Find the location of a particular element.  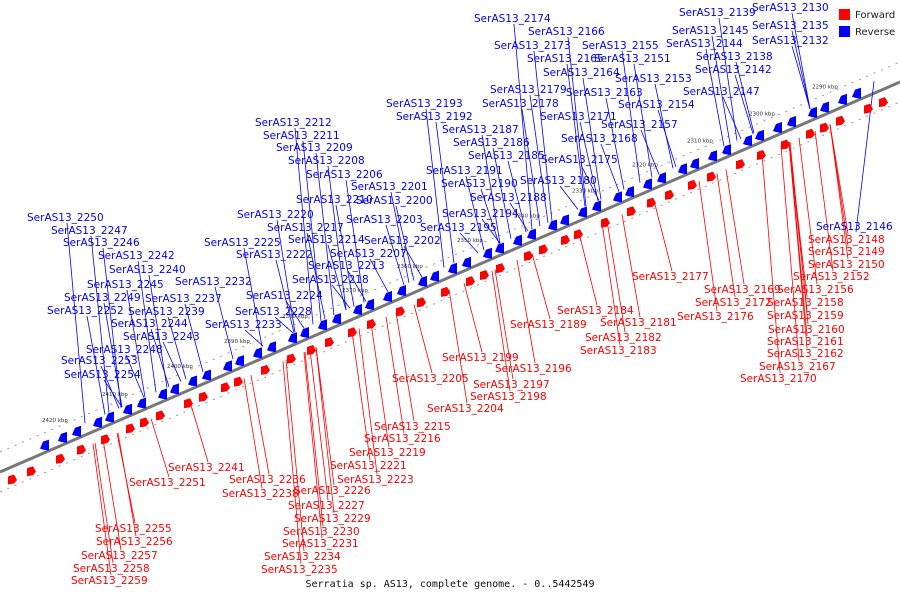

reverse-gene-label: SerAS13_2249 is located at coordinates (102, 298).